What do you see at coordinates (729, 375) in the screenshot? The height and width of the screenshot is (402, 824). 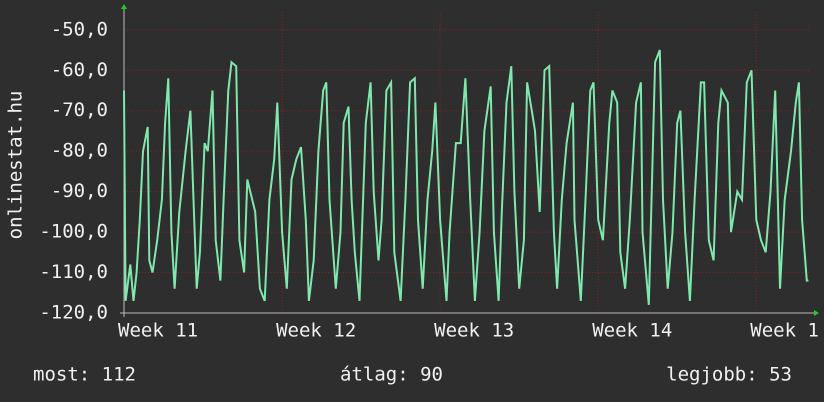 I see `footer-stat: legjobb: 53` at bounding box center [729, 375].